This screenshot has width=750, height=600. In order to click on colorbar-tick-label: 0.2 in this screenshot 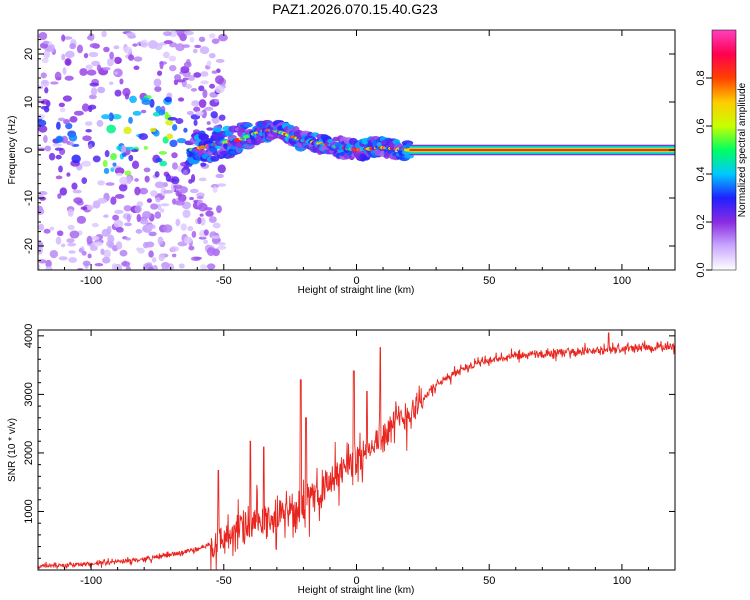, I will do `click(701, 221)`.